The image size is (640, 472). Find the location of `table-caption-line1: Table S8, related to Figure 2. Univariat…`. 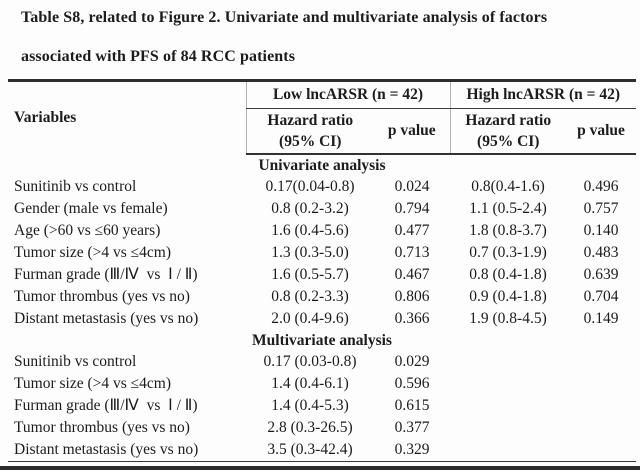

table-caption-line1: Table S8, related to Figure 2. Univariat… is located at coordinates (284, 17).